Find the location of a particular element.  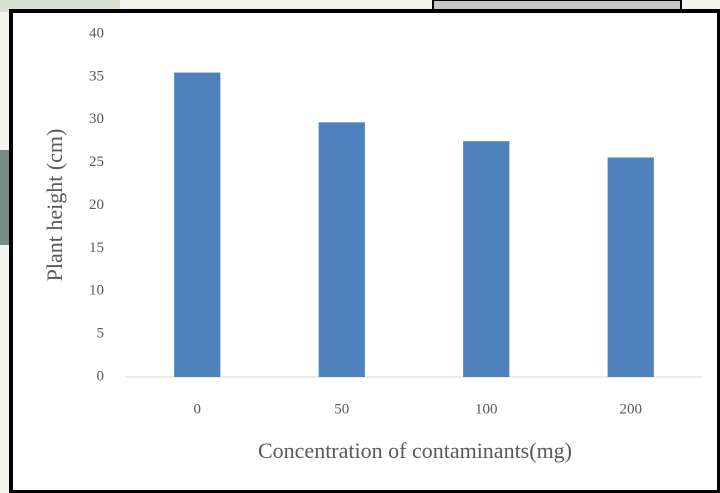

x-tick-label: 50 is located at coordinates (341, 409).